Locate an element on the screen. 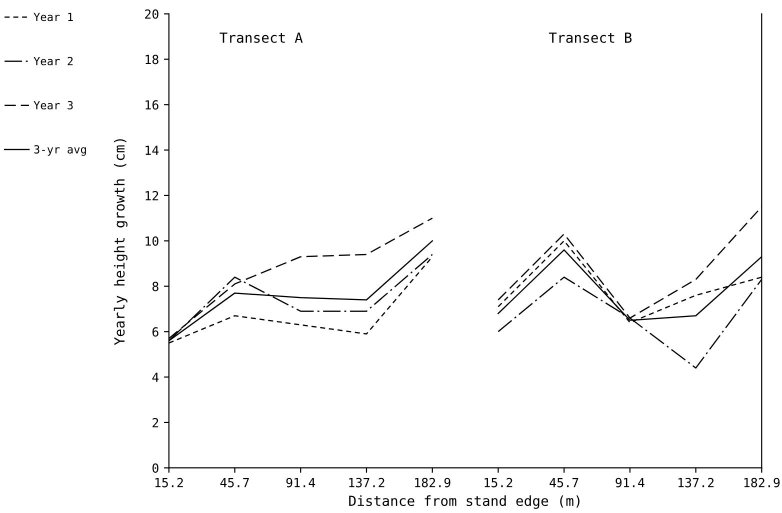 The image size is (782, 513). y-tick-label: 10 is located at coordinates (152, 241).